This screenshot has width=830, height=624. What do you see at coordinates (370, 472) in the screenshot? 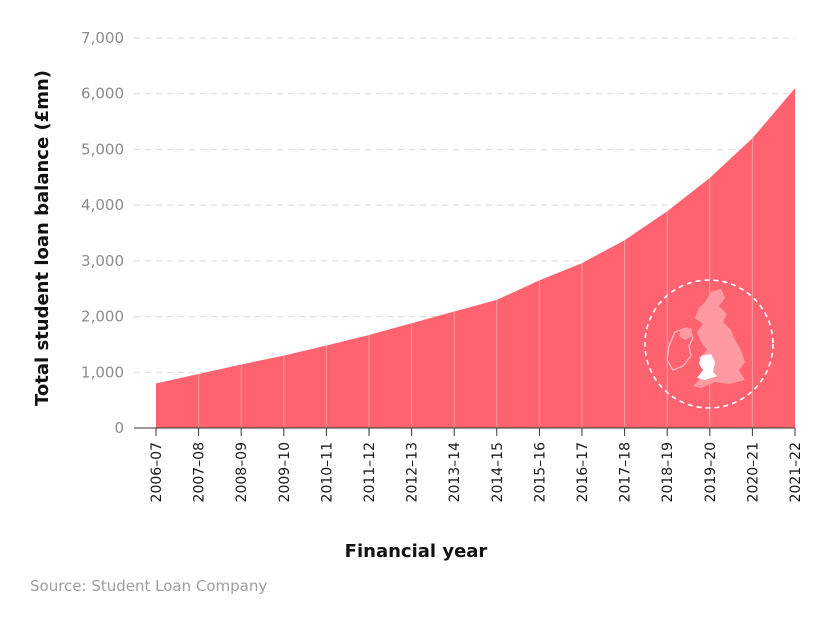
I see `x-tick-label: 2011–12` at bounding box center [370, 472].